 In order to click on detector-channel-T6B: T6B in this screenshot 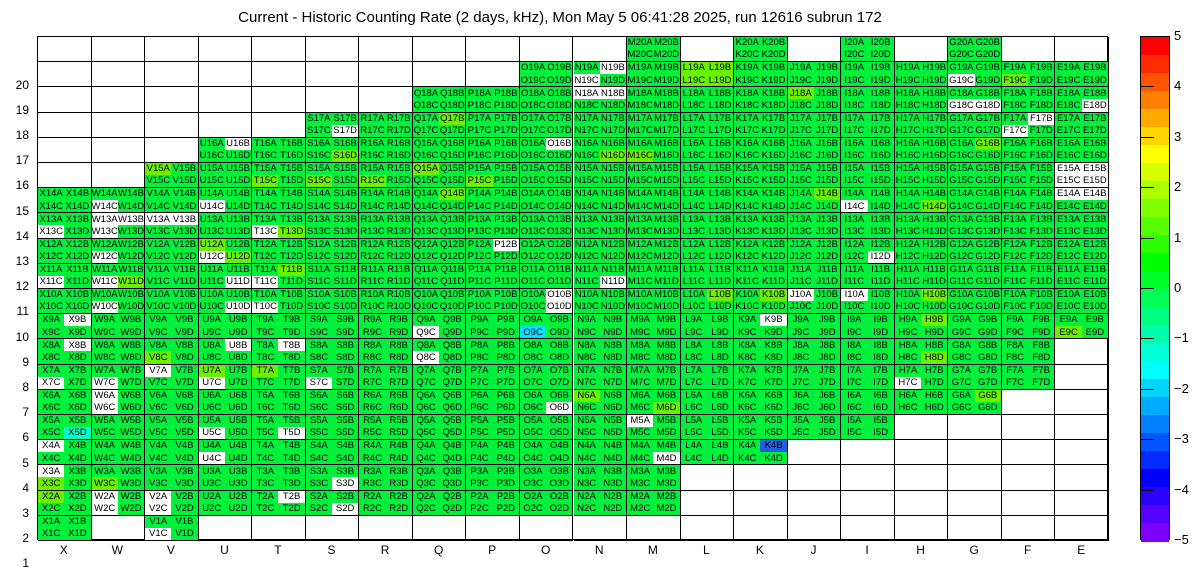, I will do `click(291, 395)`.